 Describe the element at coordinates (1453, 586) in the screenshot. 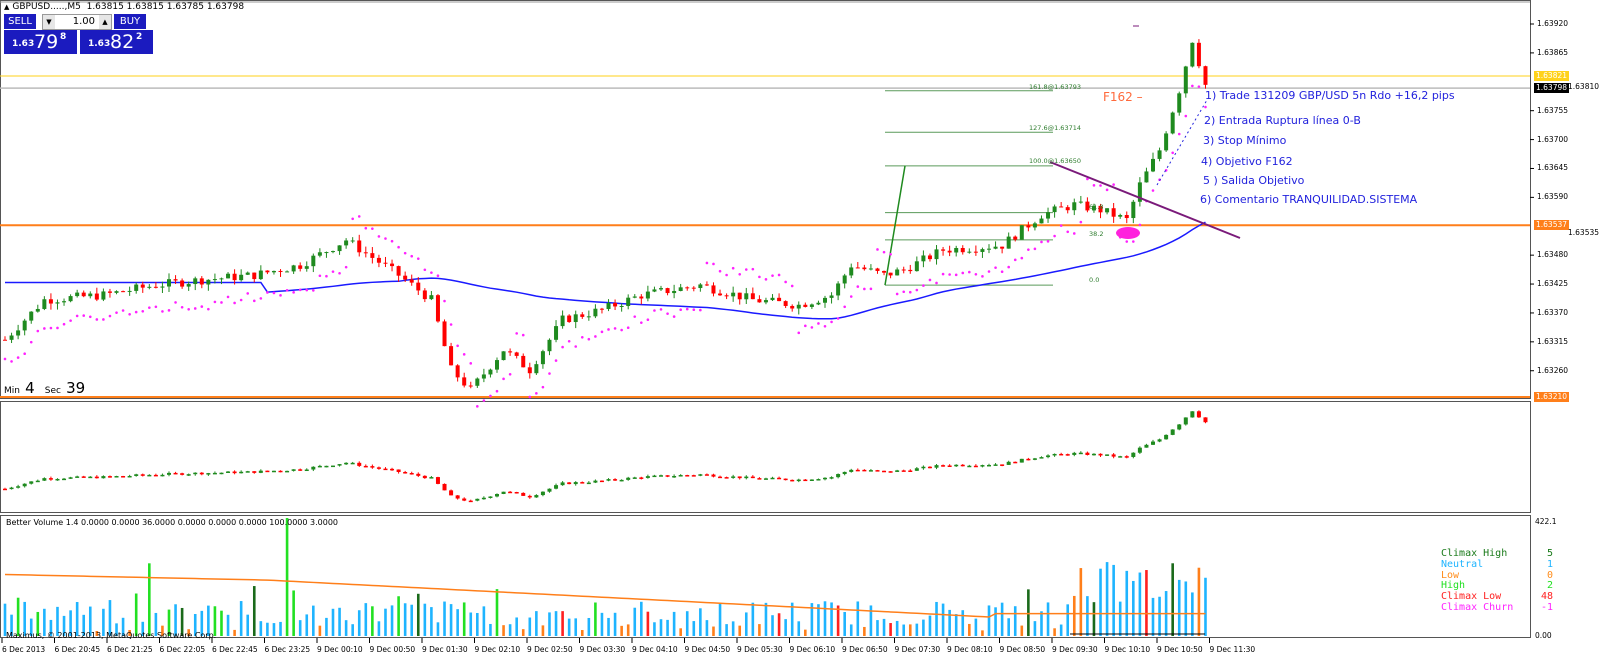

I see `legend-label: High` at that location.